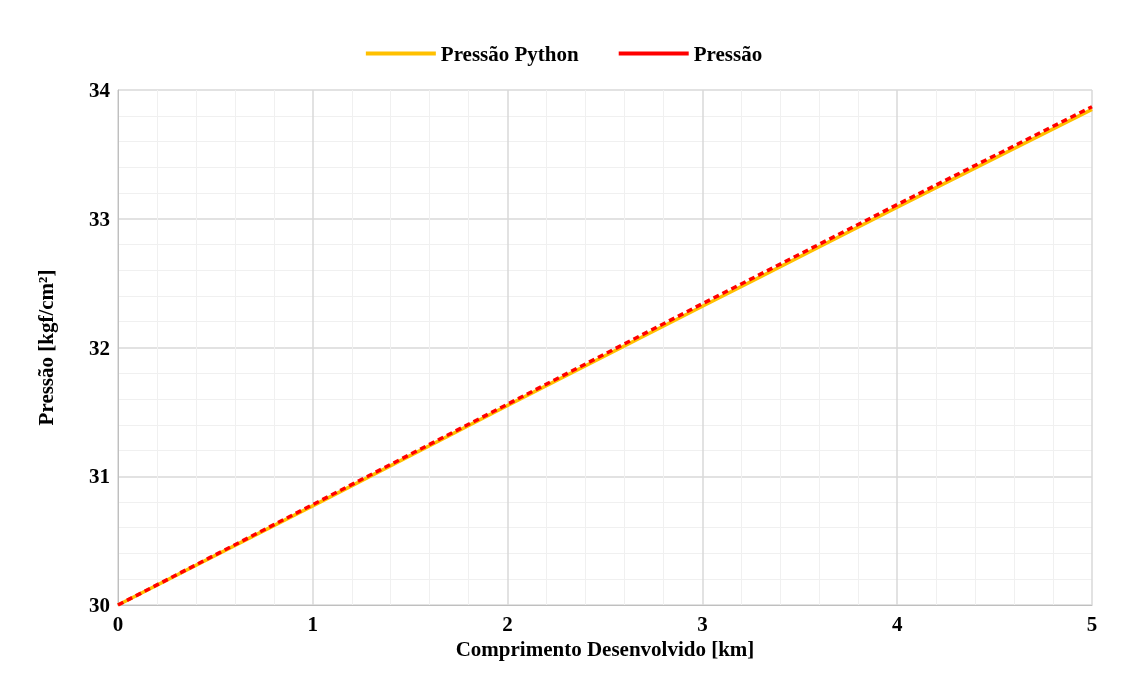  I want to click on y-tick-label: 32, so click(99, 347).